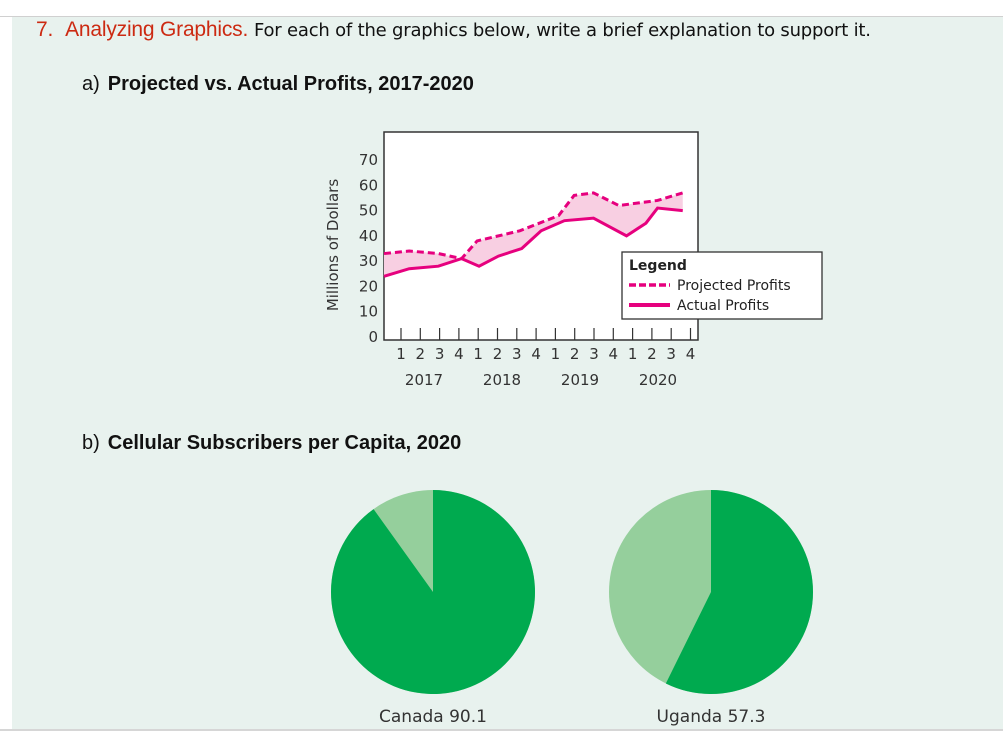 The width and height of the screenshot is (1003, 738). What do you see at coordinates (502, 380) in the screenshot?
I see `year-label: 2018` at bounding box center [502, 380].